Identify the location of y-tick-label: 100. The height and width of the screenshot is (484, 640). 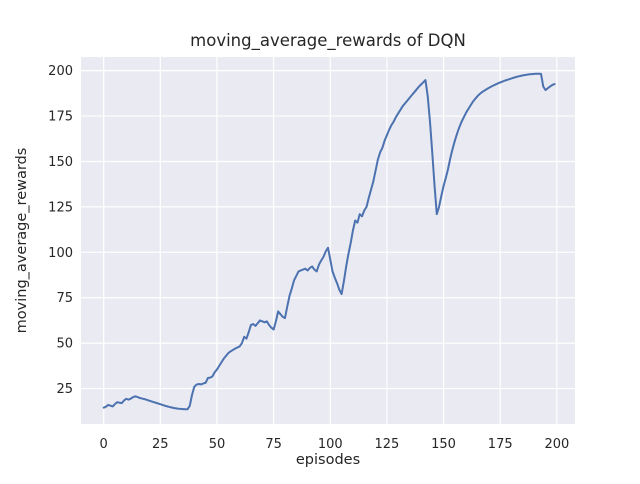
(60, 253).